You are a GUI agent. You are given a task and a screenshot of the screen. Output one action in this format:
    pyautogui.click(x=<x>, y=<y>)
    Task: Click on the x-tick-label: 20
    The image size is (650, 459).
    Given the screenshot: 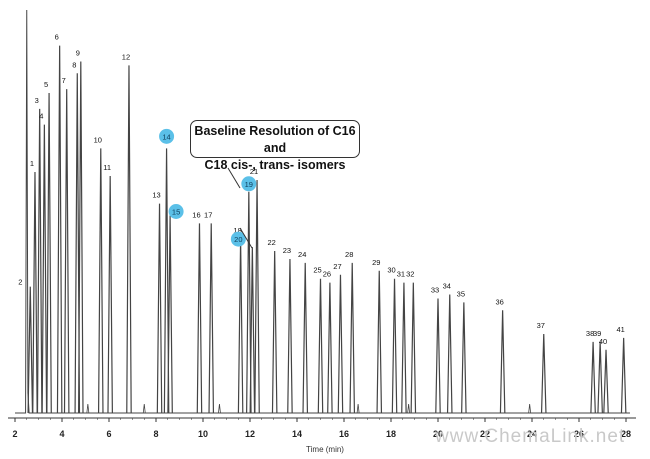 What is the action you would take?
    pyautogui.click(x=438, y=434)
    